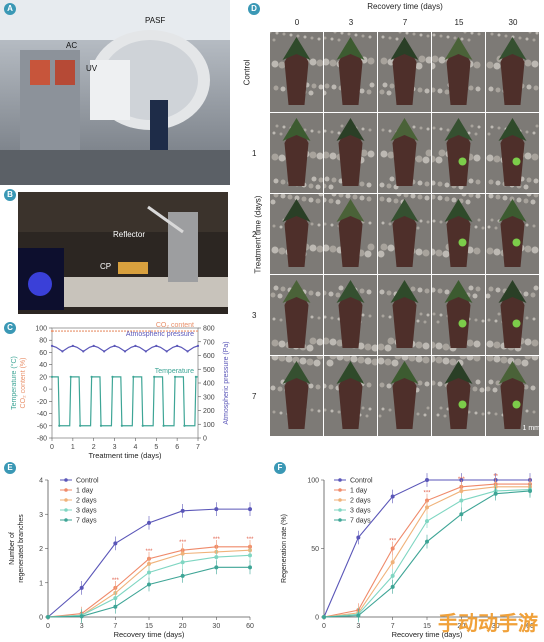  Describe the element at coordinates (115, 447) in the screenshot. I see `x-tick-label: 3` at that location.